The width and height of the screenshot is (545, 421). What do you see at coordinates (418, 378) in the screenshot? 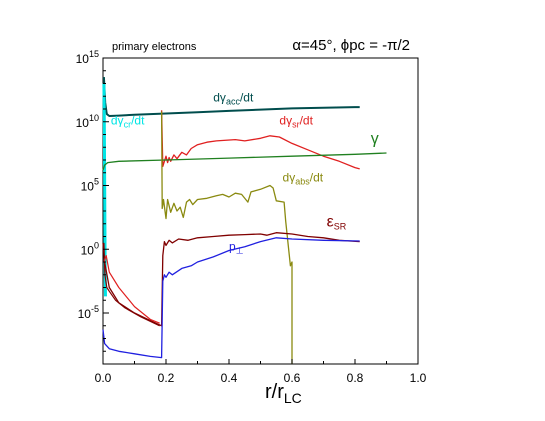
I see `x-tick-label: 1.0` at bounding box center [418, 378].